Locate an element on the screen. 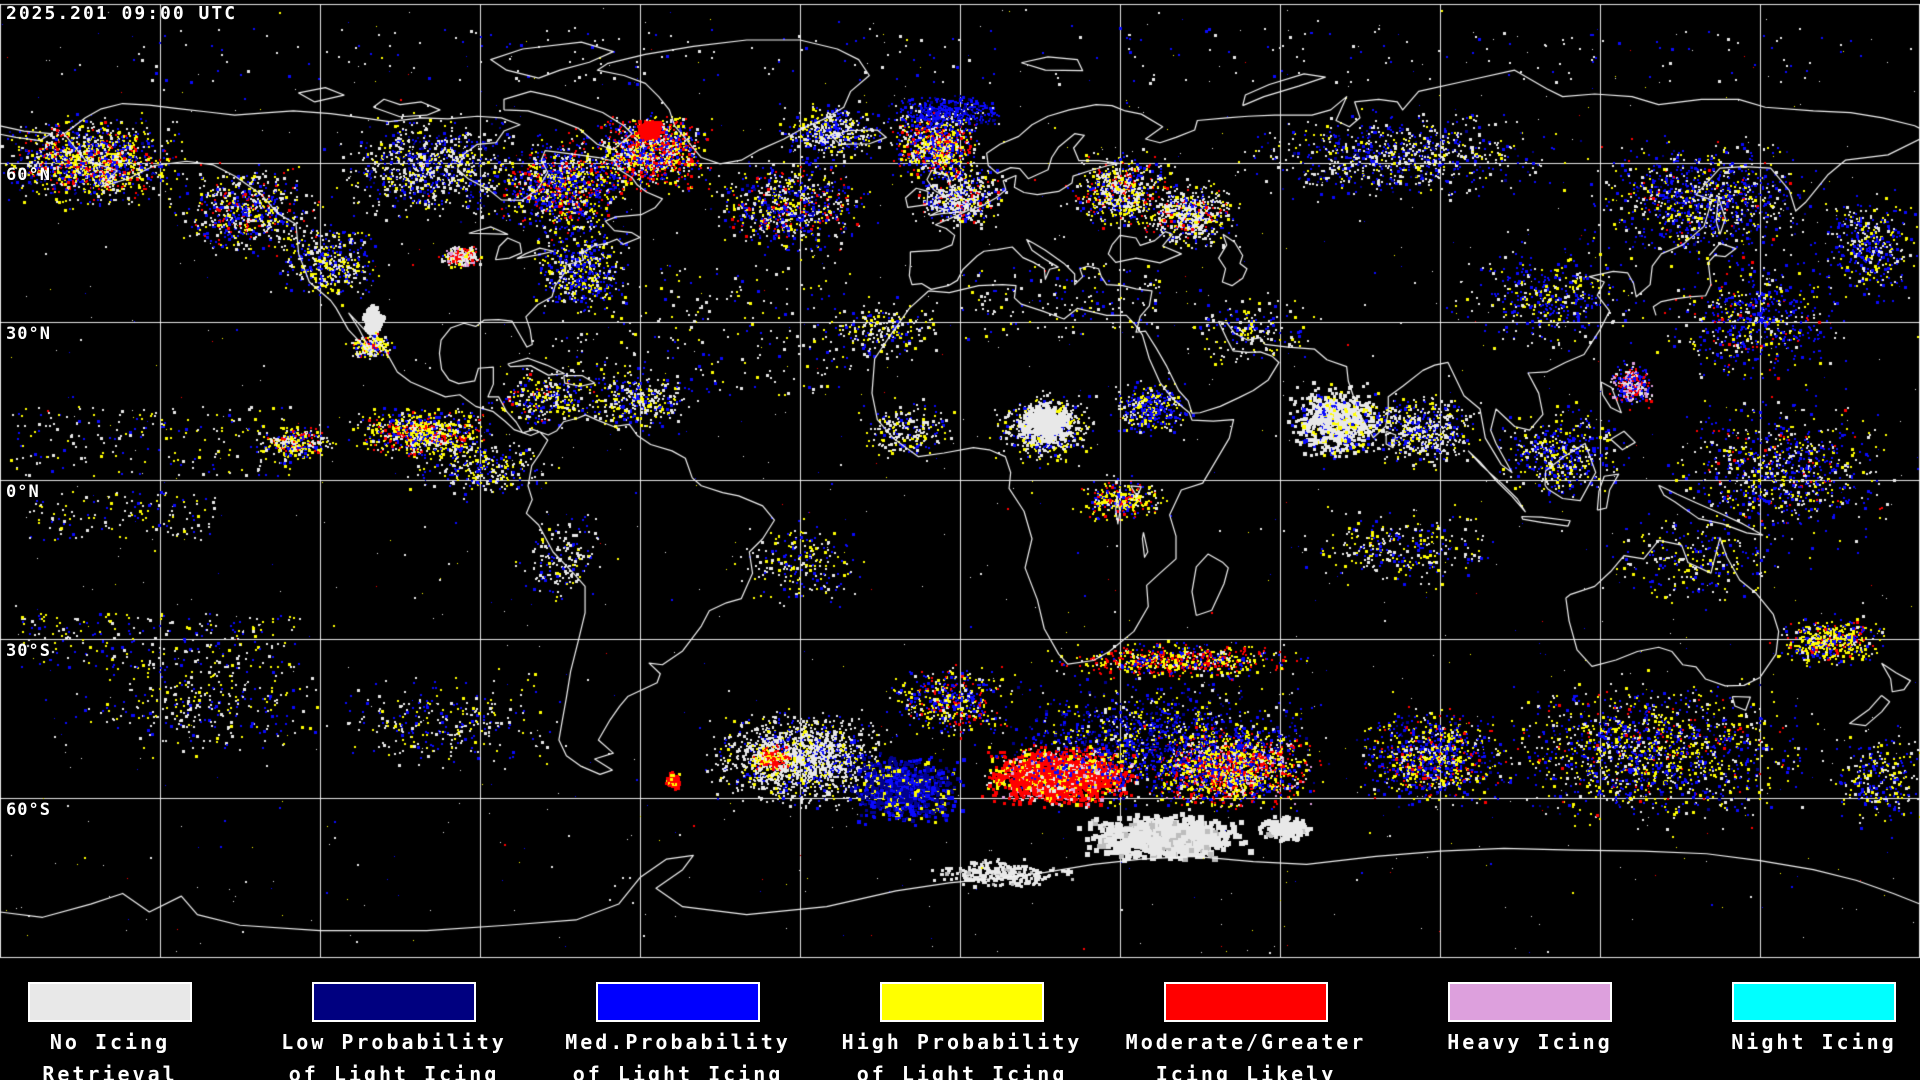 The image size is (1920, 1080). legend-item-high-probability: High Probability of Light Icing is located at coordinates (962, 1025).